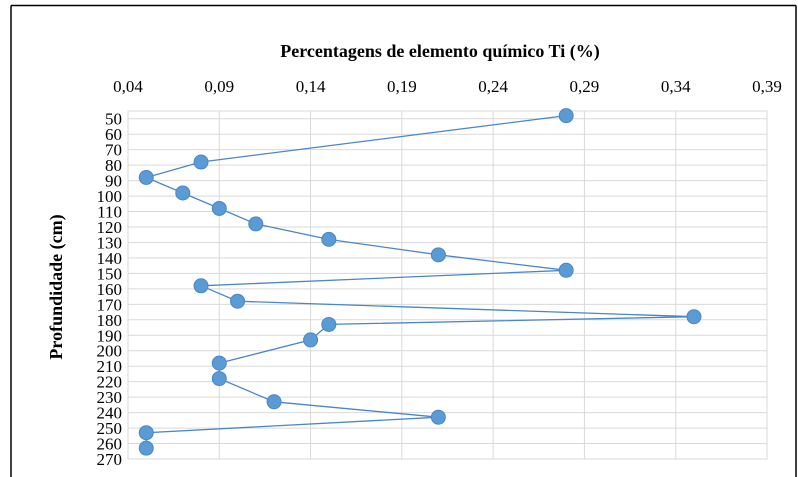  I want to click on y-axis-title: Profundidade (cm), so click(56, 286).